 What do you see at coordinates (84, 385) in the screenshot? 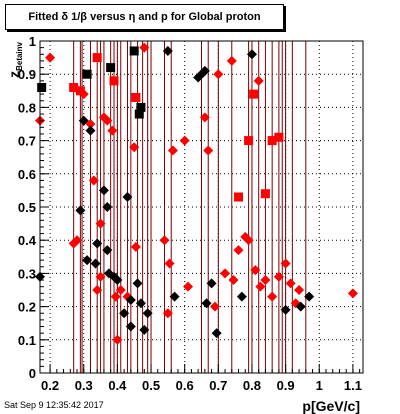
I see `x-tick-label: 0.3` at bounding box center [84, 385].